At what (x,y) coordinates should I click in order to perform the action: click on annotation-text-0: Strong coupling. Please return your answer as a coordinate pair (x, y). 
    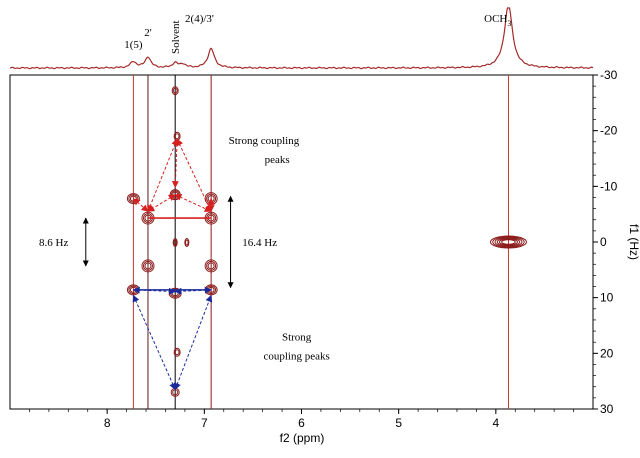
    Looking at the image, I should click on (264, 141).